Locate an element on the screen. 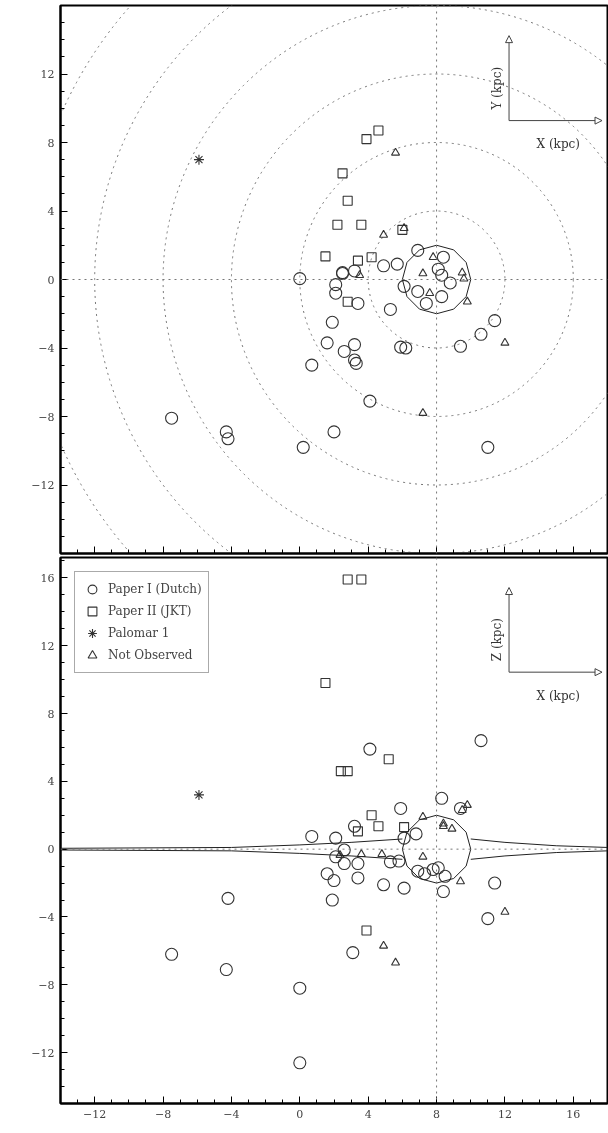 This screenshot has width=608, height=1133. annotation: Z (kpc) is located at coordinates (496, 640).